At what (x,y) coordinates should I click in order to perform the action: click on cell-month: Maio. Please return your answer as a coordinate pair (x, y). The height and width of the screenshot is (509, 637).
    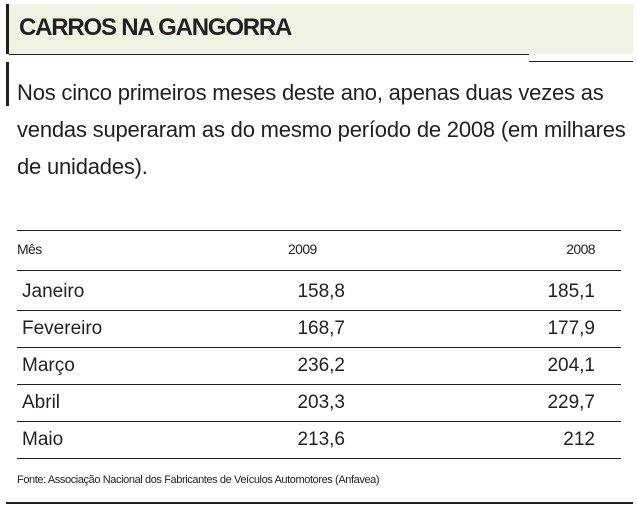
    Looking at the image, I should click on (43, 439).